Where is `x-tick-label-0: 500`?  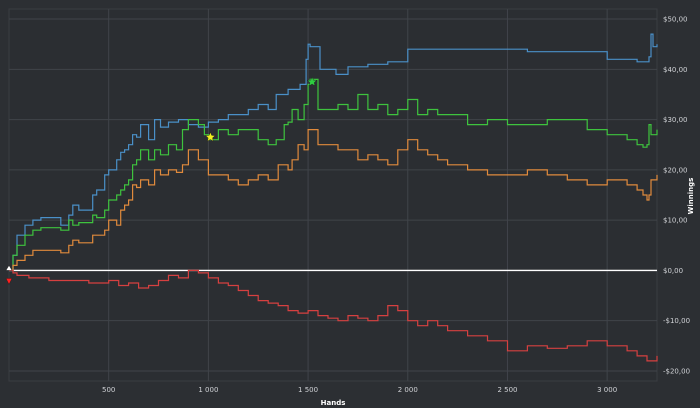 x-tick-label-0: 500 is located at coordinates (108, 390).